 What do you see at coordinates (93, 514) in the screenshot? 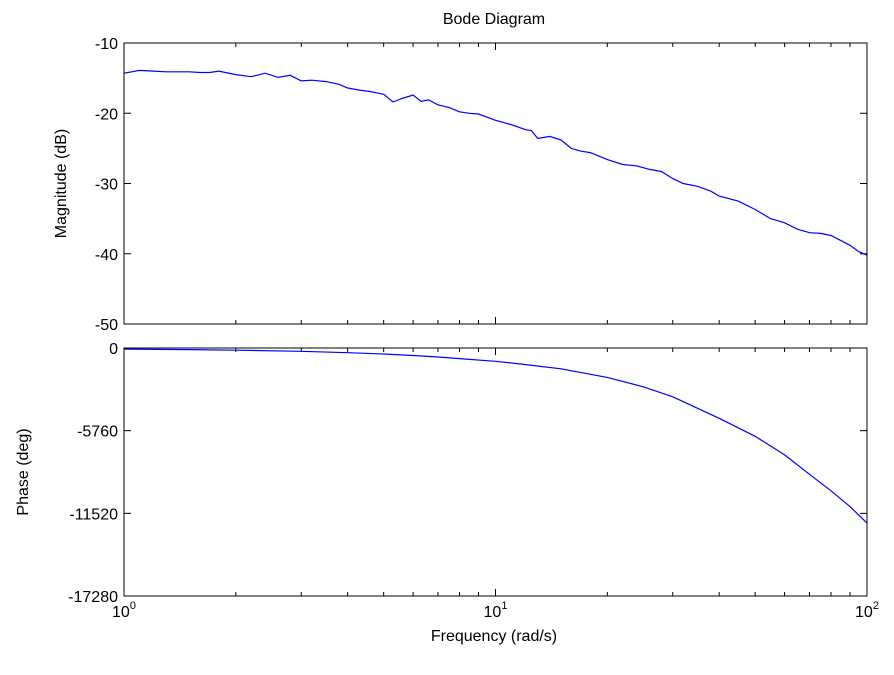
I see `phase-ytick-label: -11520` at bounding box center [93, 514].